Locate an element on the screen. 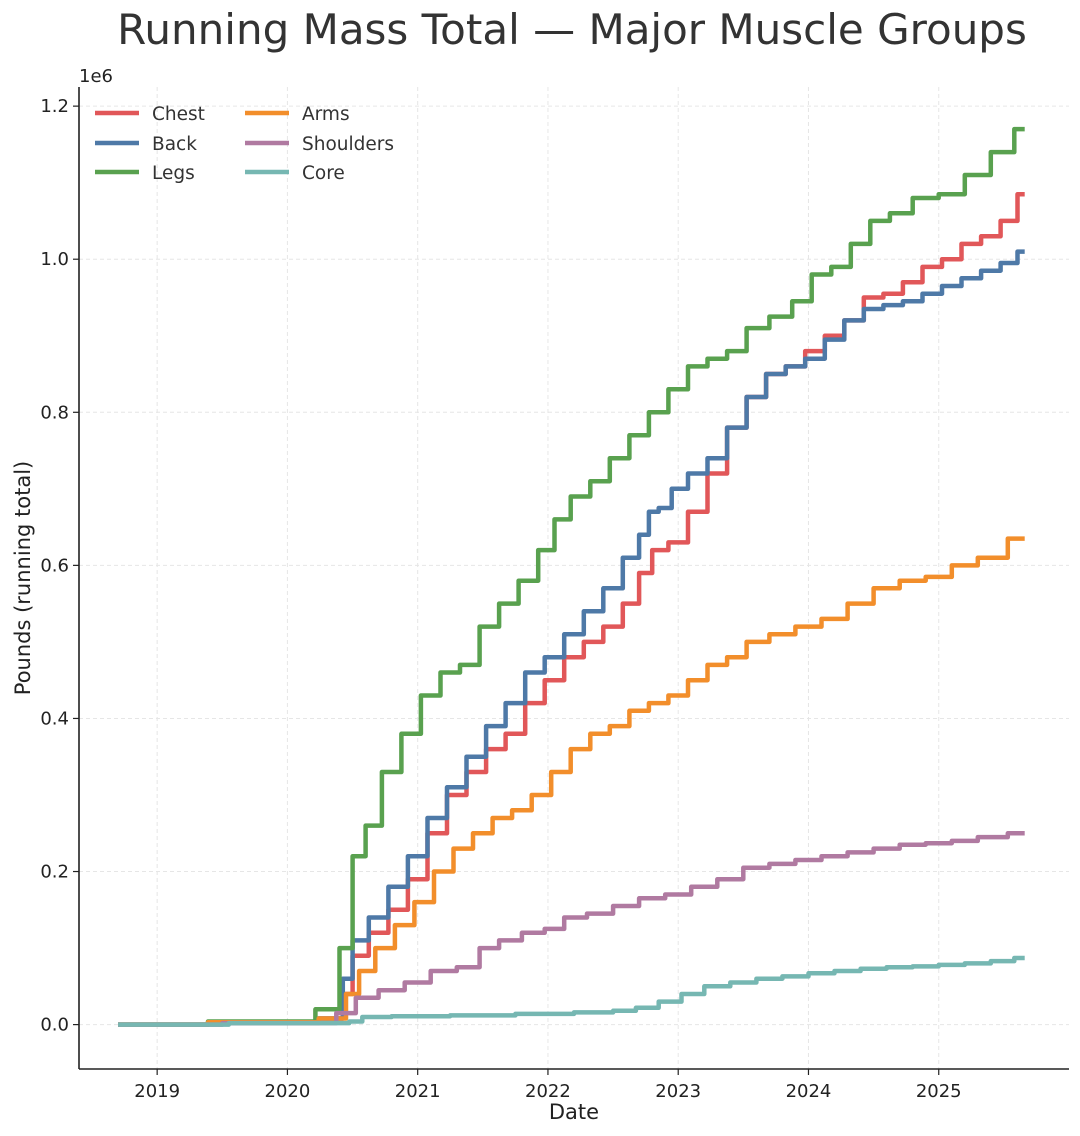 The width and height of the screenshot is (1080, 1136). y-offset-label: 1e6 is located at coordinates (96, 76).